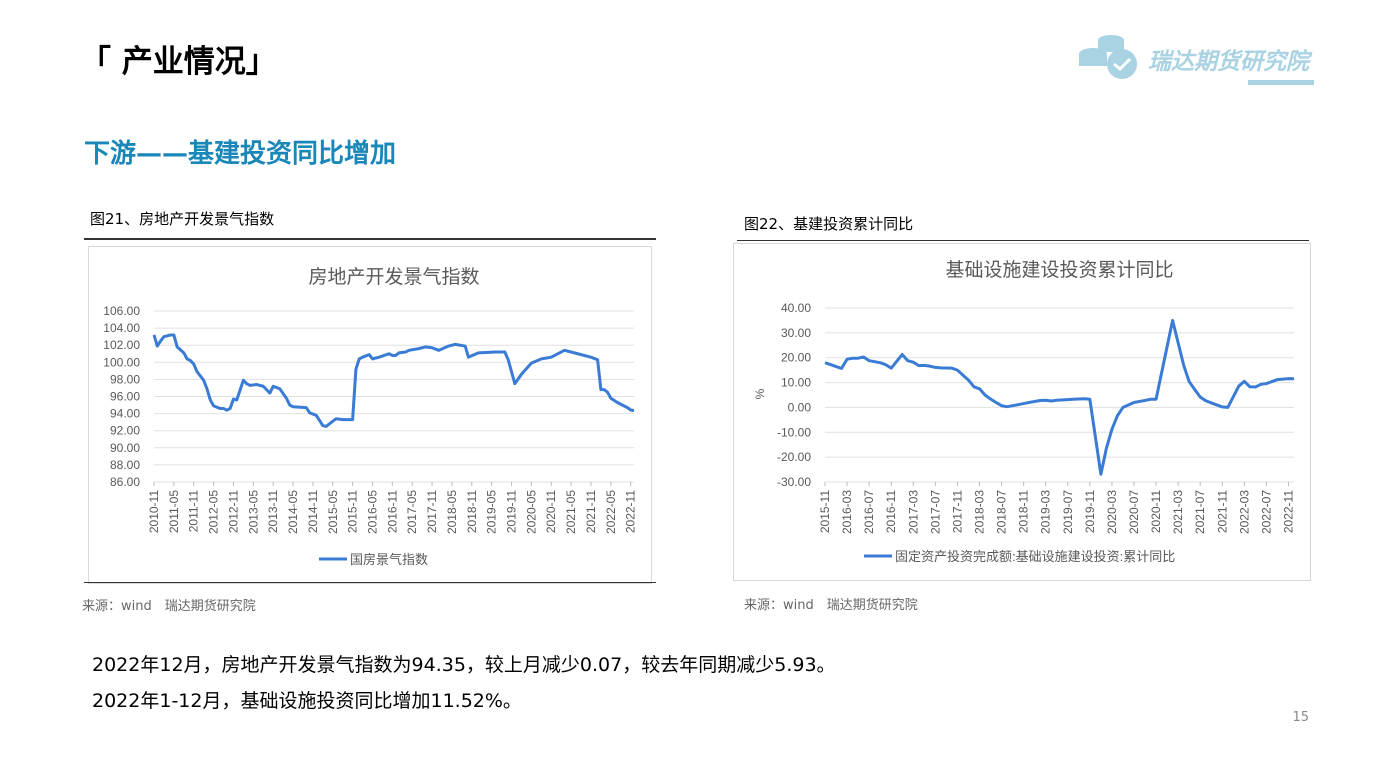 The height and width of the screenshot is (780, 1387). Describe the element at coordinates (273, 511) in the screenshot. I see `x-tick-label: 2013-11` at that location.